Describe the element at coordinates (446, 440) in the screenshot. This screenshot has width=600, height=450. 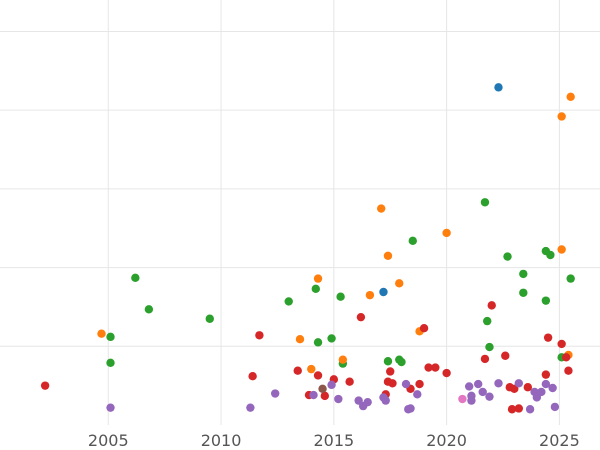
I see `x-tick-label: 2020` at that location.